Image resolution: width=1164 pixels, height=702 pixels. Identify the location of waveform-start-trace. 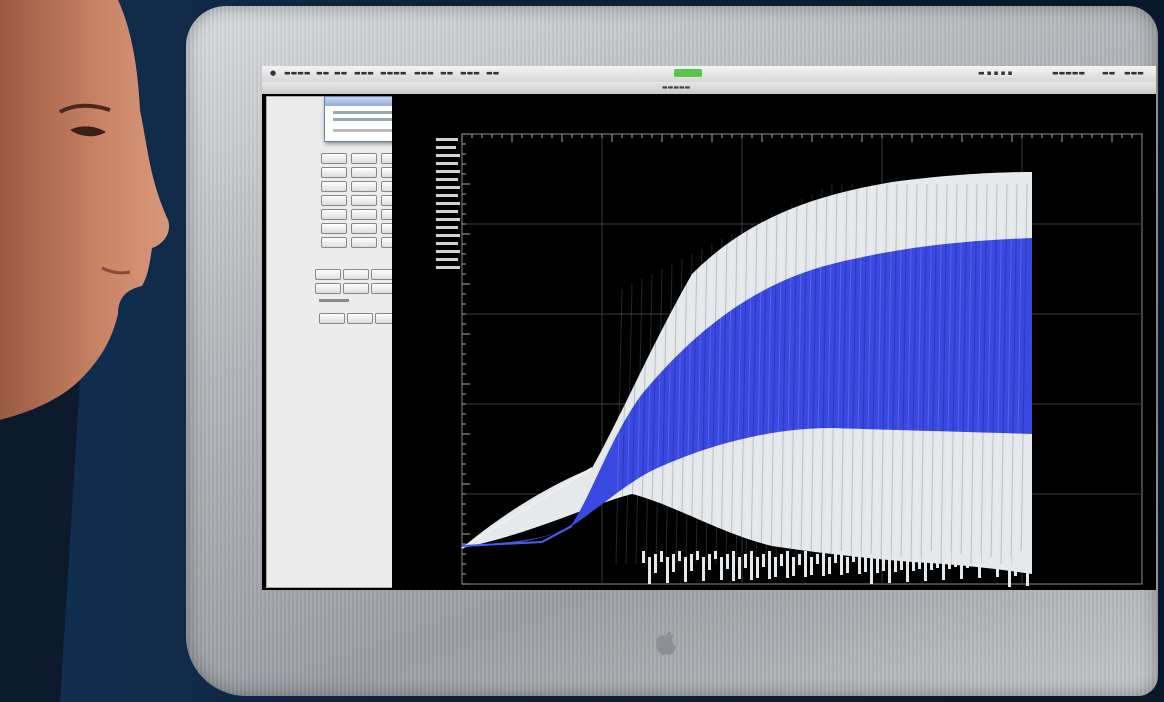
(527, 508).